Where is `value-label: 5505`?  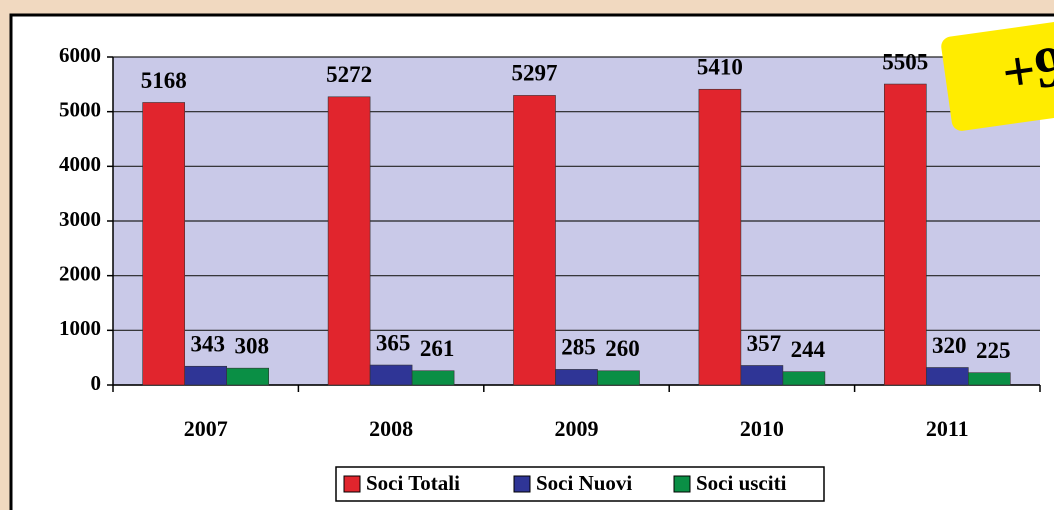
value-label: 5505 is located at coordinates (905, 61).